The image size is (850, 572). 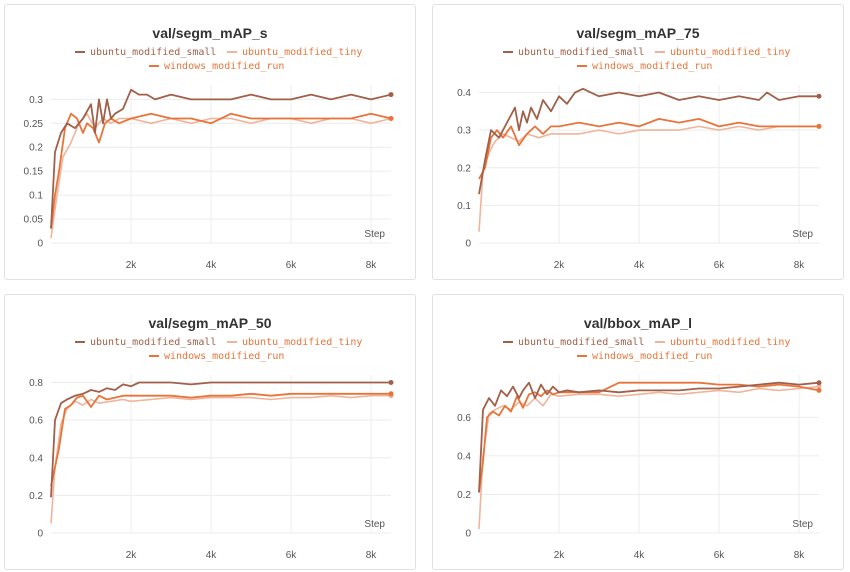 I want to click on y-tick-label: 0.15, so click(x=34, y=172).